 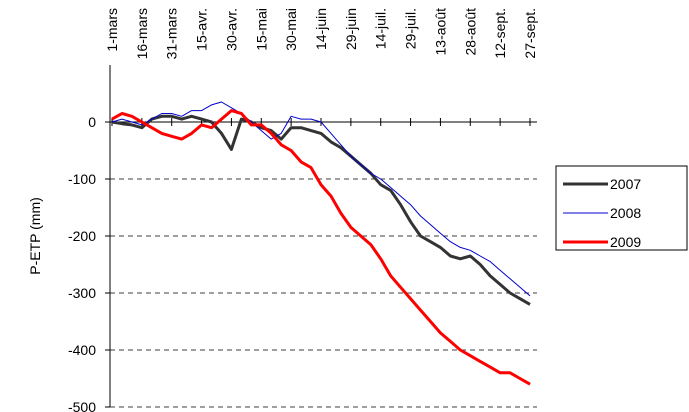 What do you see at coordinates (321, 29) in the screenshot?
I see `x-tick-label: 14-juin` at bounding box center [321, 29].